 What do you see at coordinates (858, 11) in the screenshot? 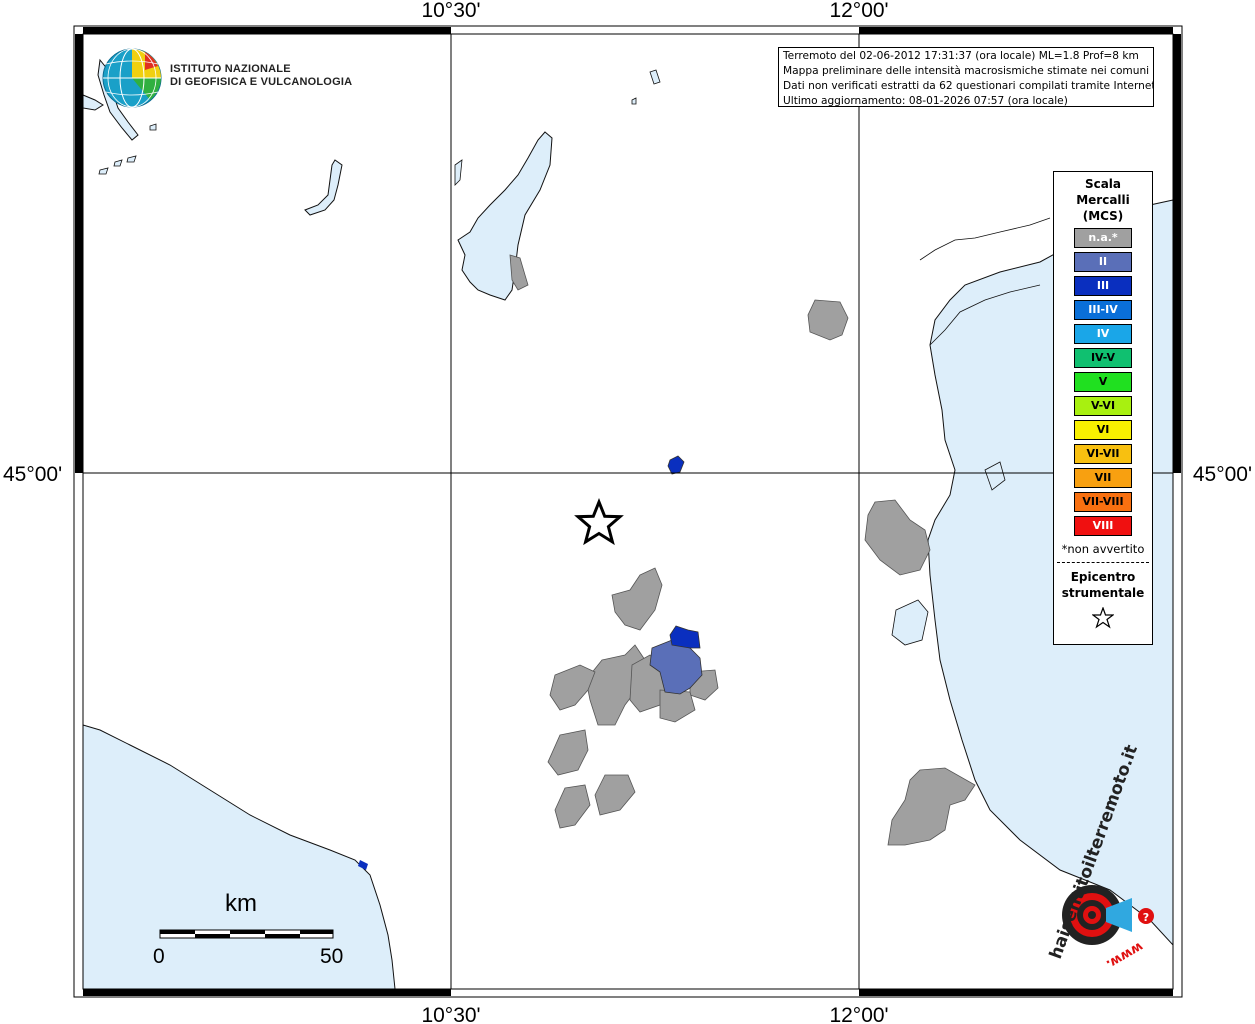
I see `lon-label-top-2: 12°00'` at bounding box center [858, 11].